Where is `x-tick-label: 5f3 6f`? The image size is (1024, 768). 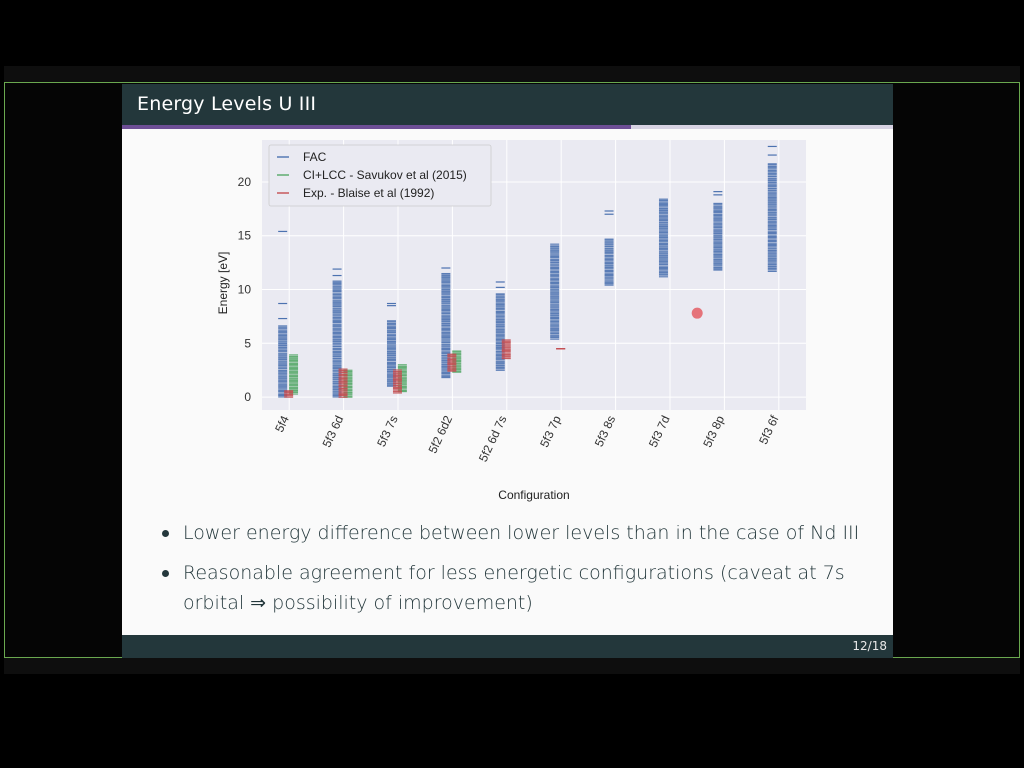 x-tick-label: 5f3 6f is located at coordinates (769, 430).